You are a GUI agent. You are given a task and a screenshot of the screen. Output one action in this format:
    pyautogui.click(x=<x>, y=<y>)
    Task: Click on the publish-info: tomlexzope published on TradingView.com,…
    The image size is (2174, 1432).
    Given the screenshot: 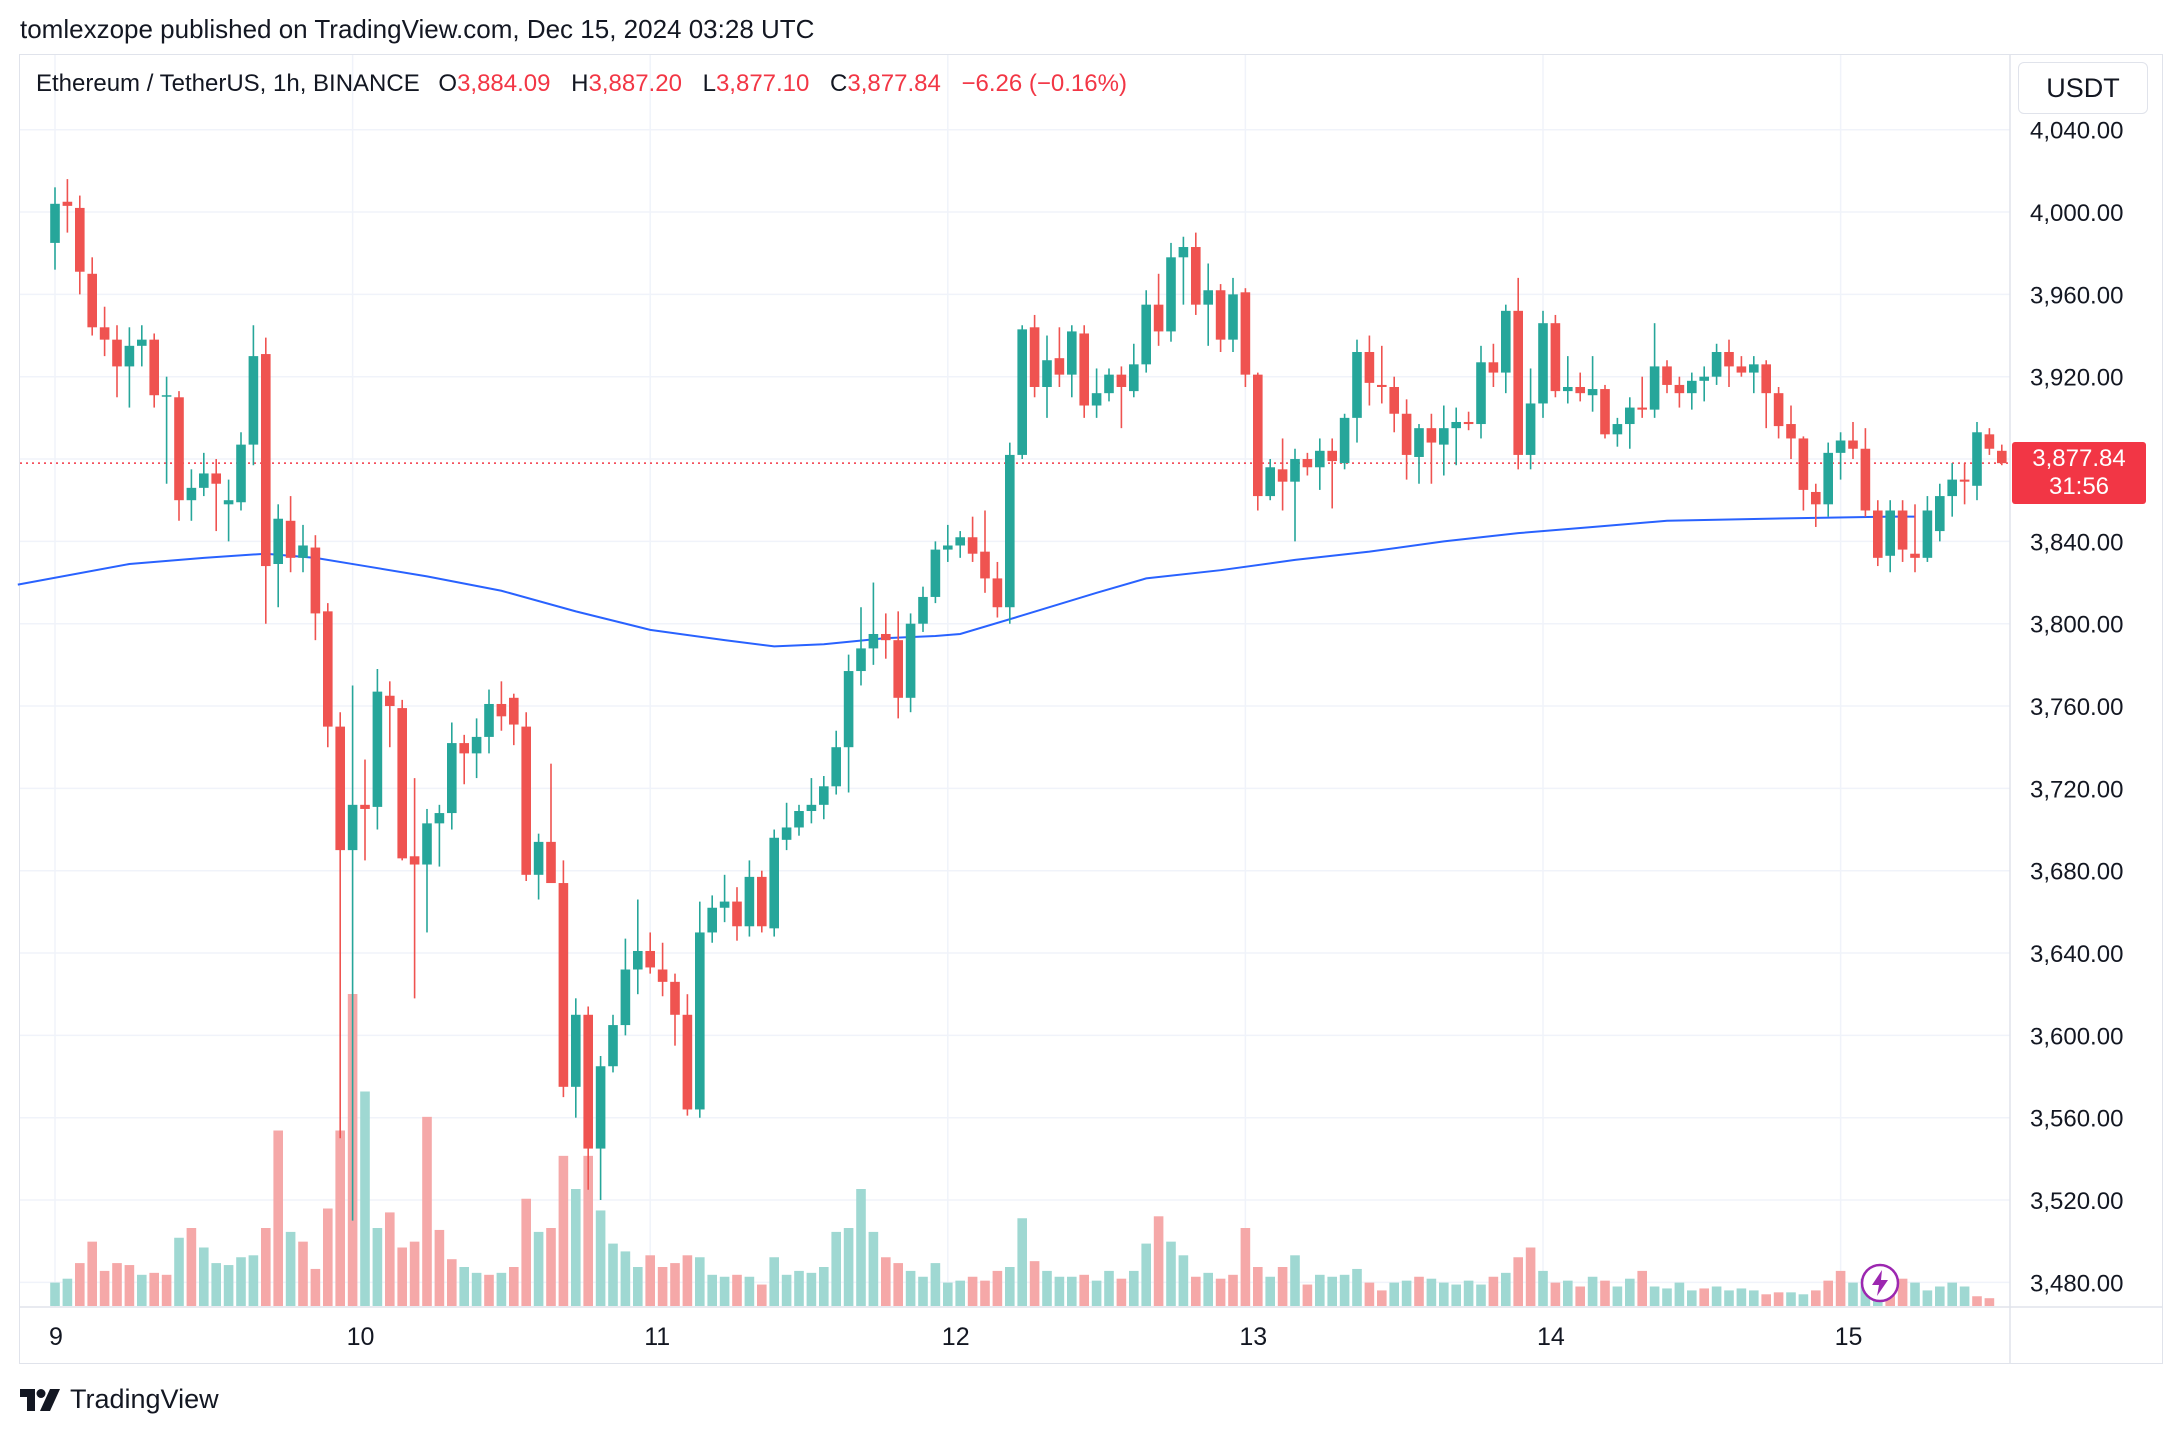 What is the action you would take?
    pyautogui.click(x=417, y=29)
    